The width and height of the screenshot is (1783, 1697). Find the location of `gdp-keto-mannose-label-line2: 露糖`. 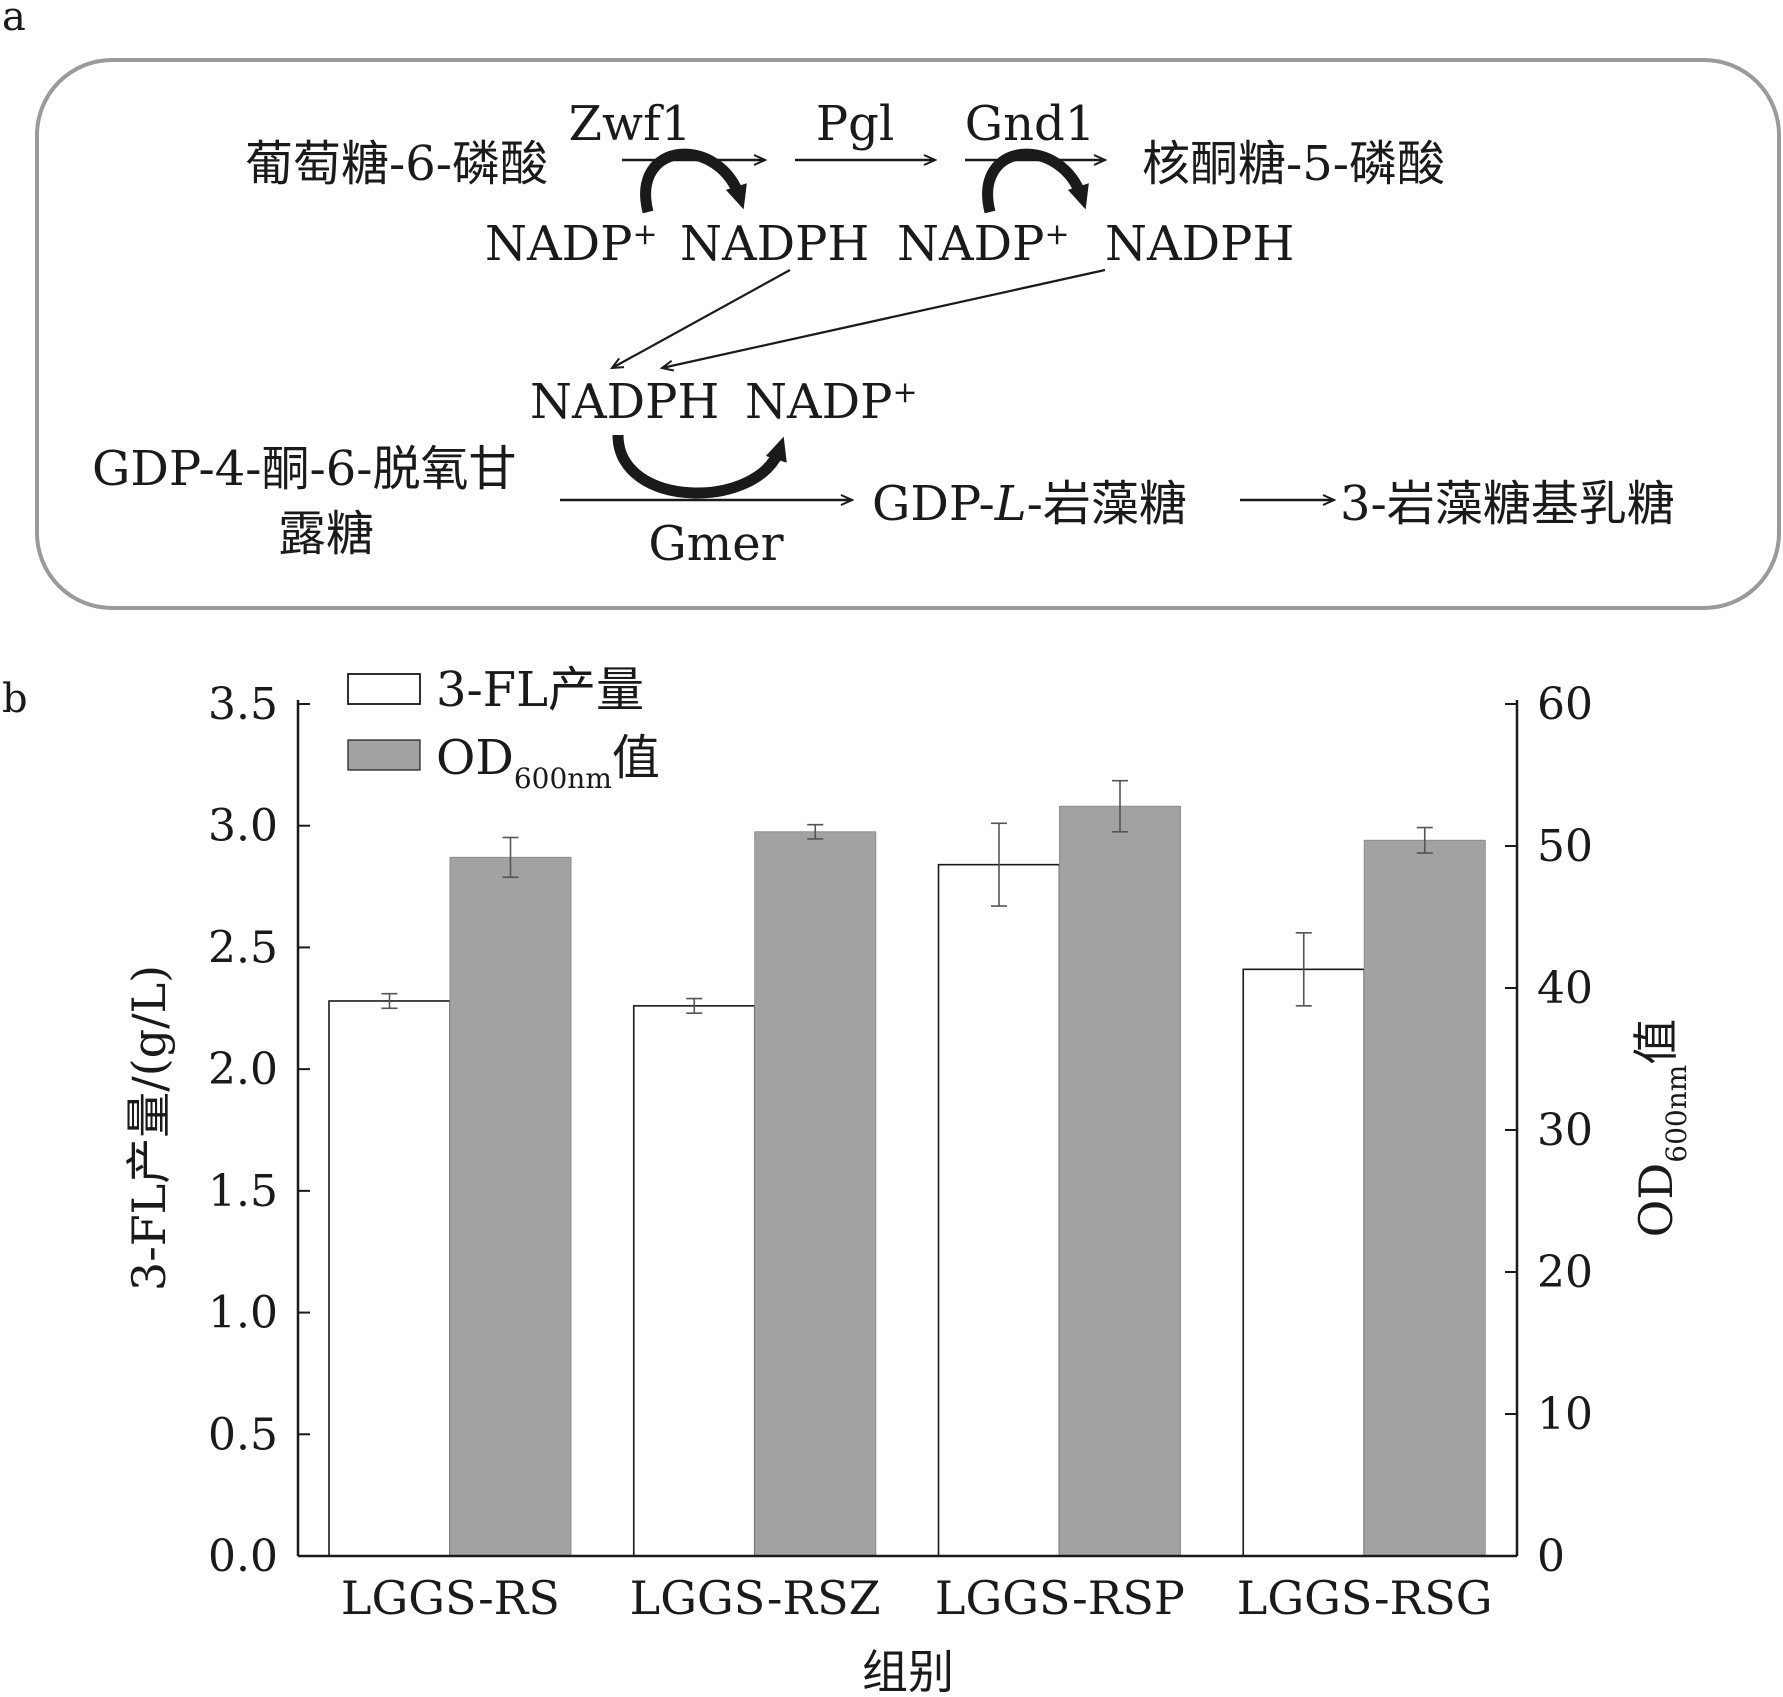

gdp-keto-mannose-label-line2: 露糖 is located at coordinates (326, 534).